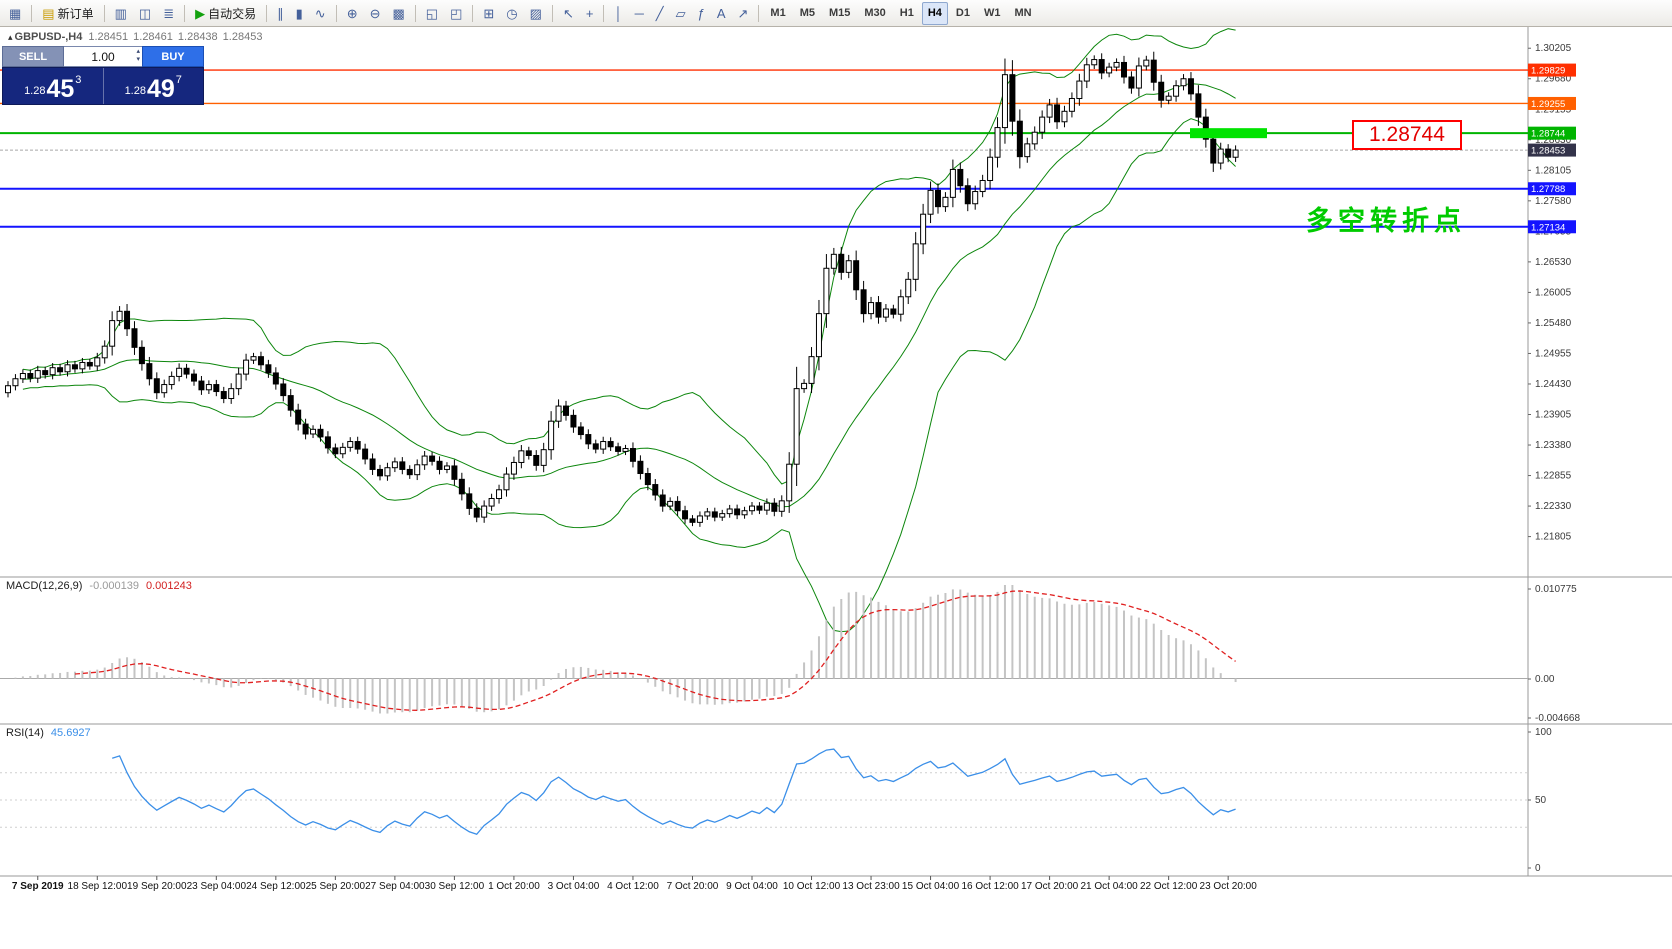 The height and width of the screenshot is (949, 1672). I want to click on vertical-line-button: │, so click(618, 13).